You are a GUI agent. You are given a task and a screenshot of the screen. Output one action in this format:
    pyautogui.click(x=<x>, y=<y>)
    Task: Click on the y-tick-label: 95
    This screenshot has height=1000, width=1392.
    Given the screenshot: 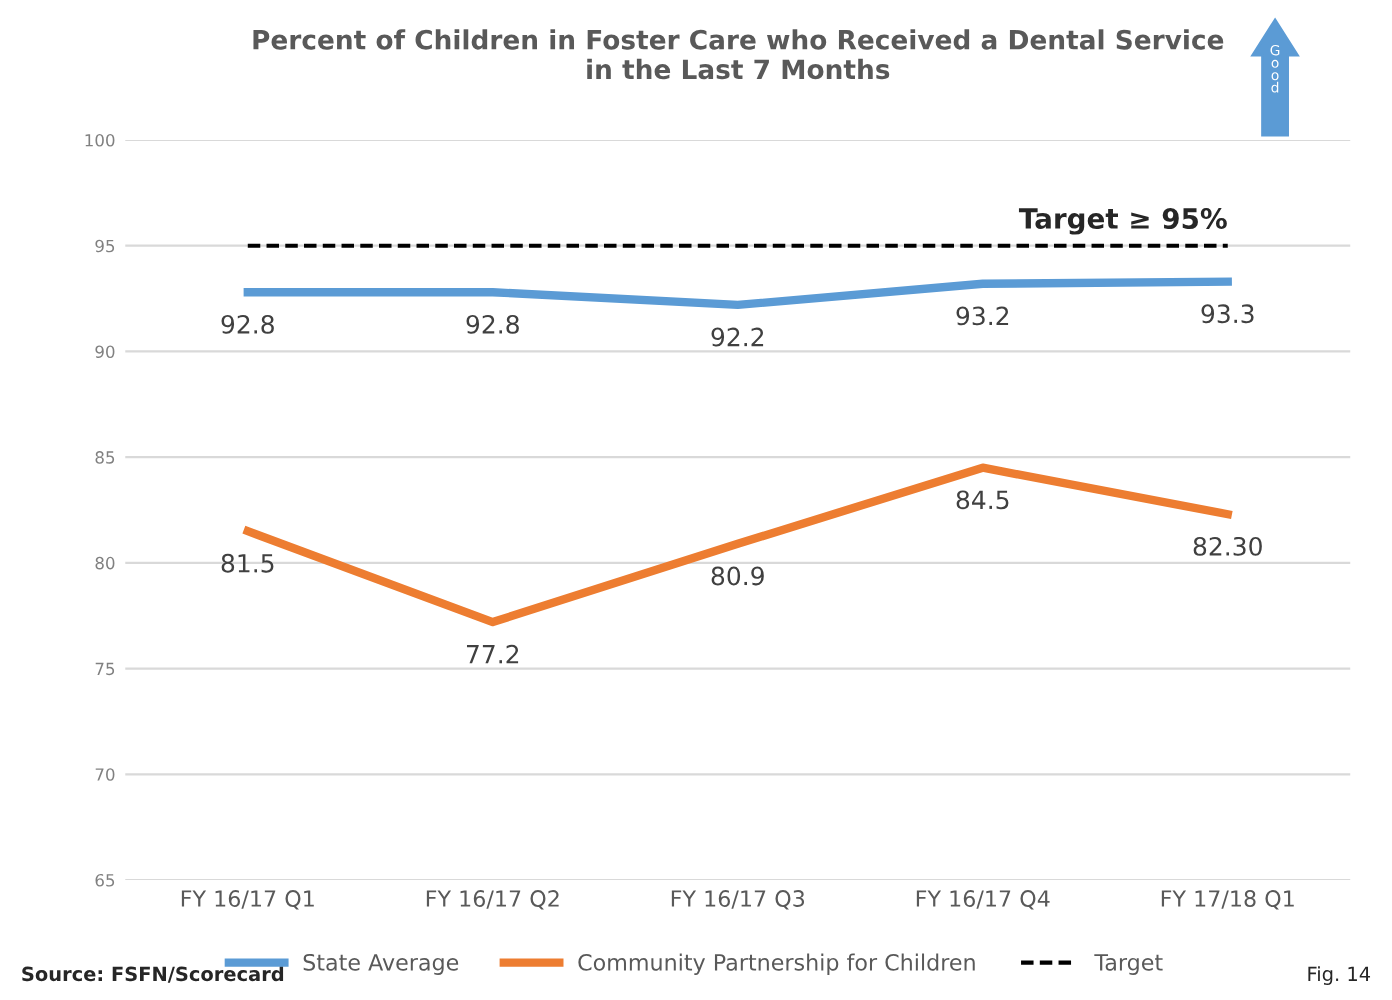 What is the action you would take?
    pyautogui.click(x=105, y=246)
    